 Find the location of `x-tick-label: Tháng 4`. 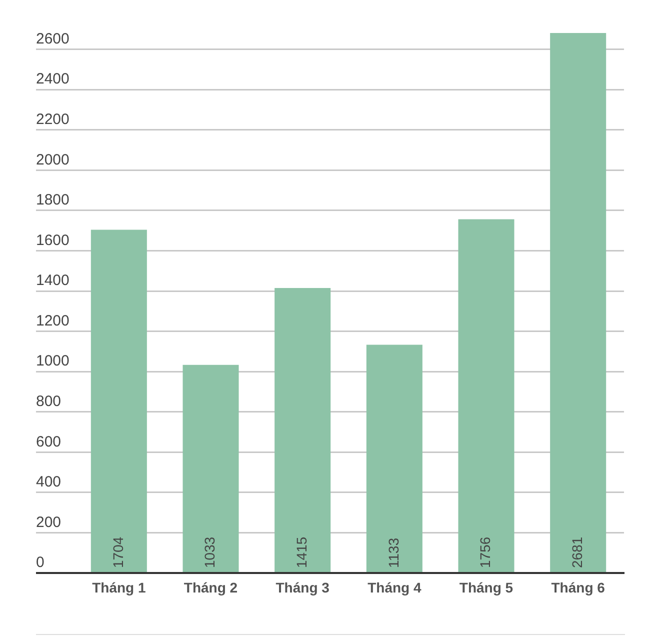

x-tick-label: Tháng 4 is located at coordinates (395, 587).